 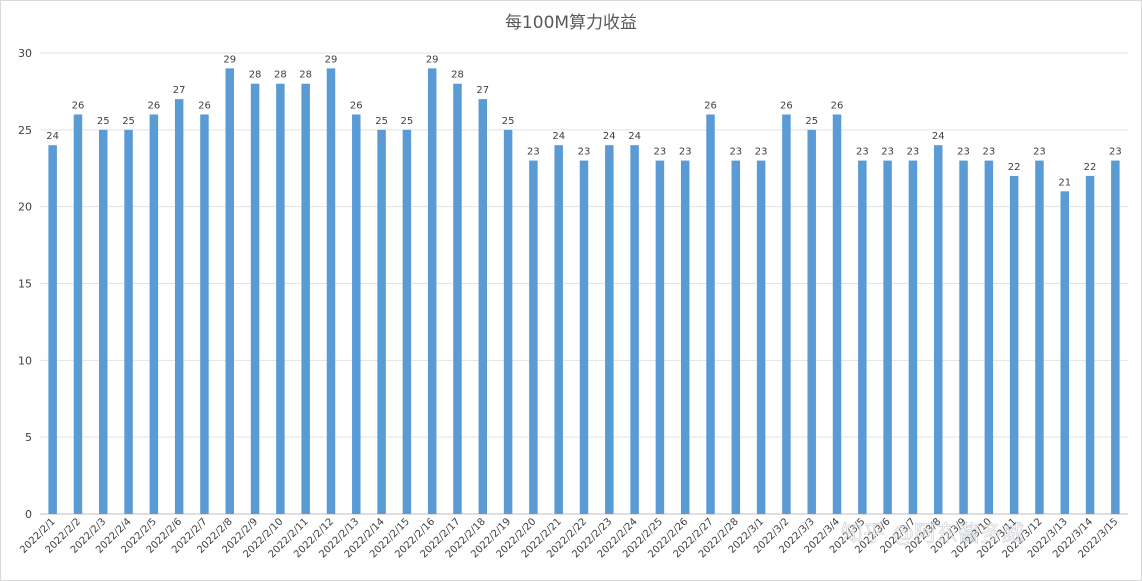 What do you see at coordinates (28, 437) in the screenshot?
I see `y-tick-label: 5` at bounding box center [28, 437].